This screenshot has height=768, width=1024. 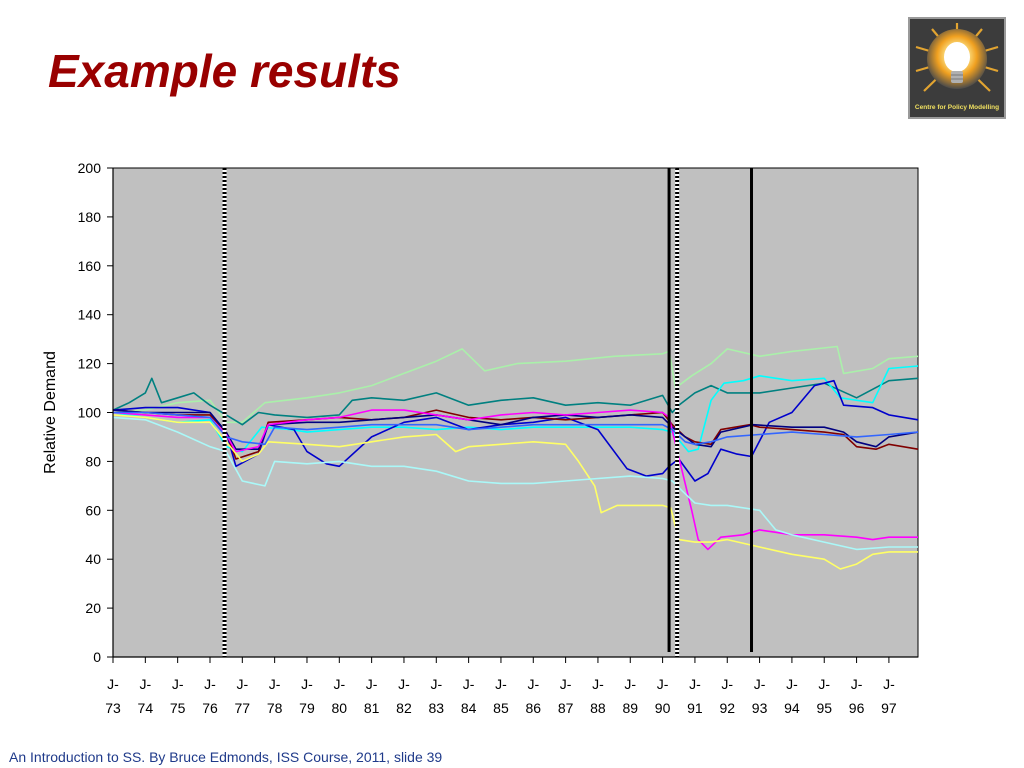 I want to click on logo: Centre for Policy Modelling, so click(x=957, y=68).